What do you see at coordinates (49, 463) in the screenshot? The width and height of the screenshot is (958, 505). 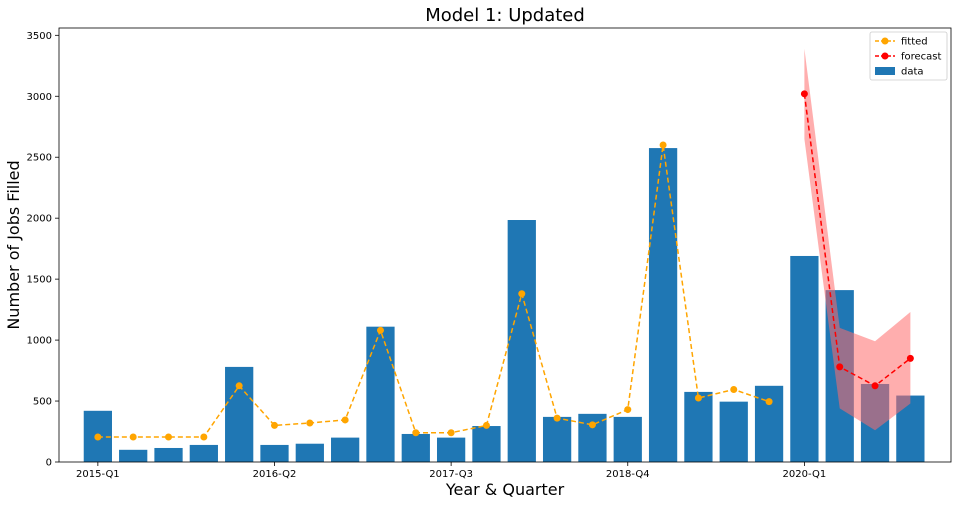 I see `y-tick-label: 0` at bounding box center [49, 463].